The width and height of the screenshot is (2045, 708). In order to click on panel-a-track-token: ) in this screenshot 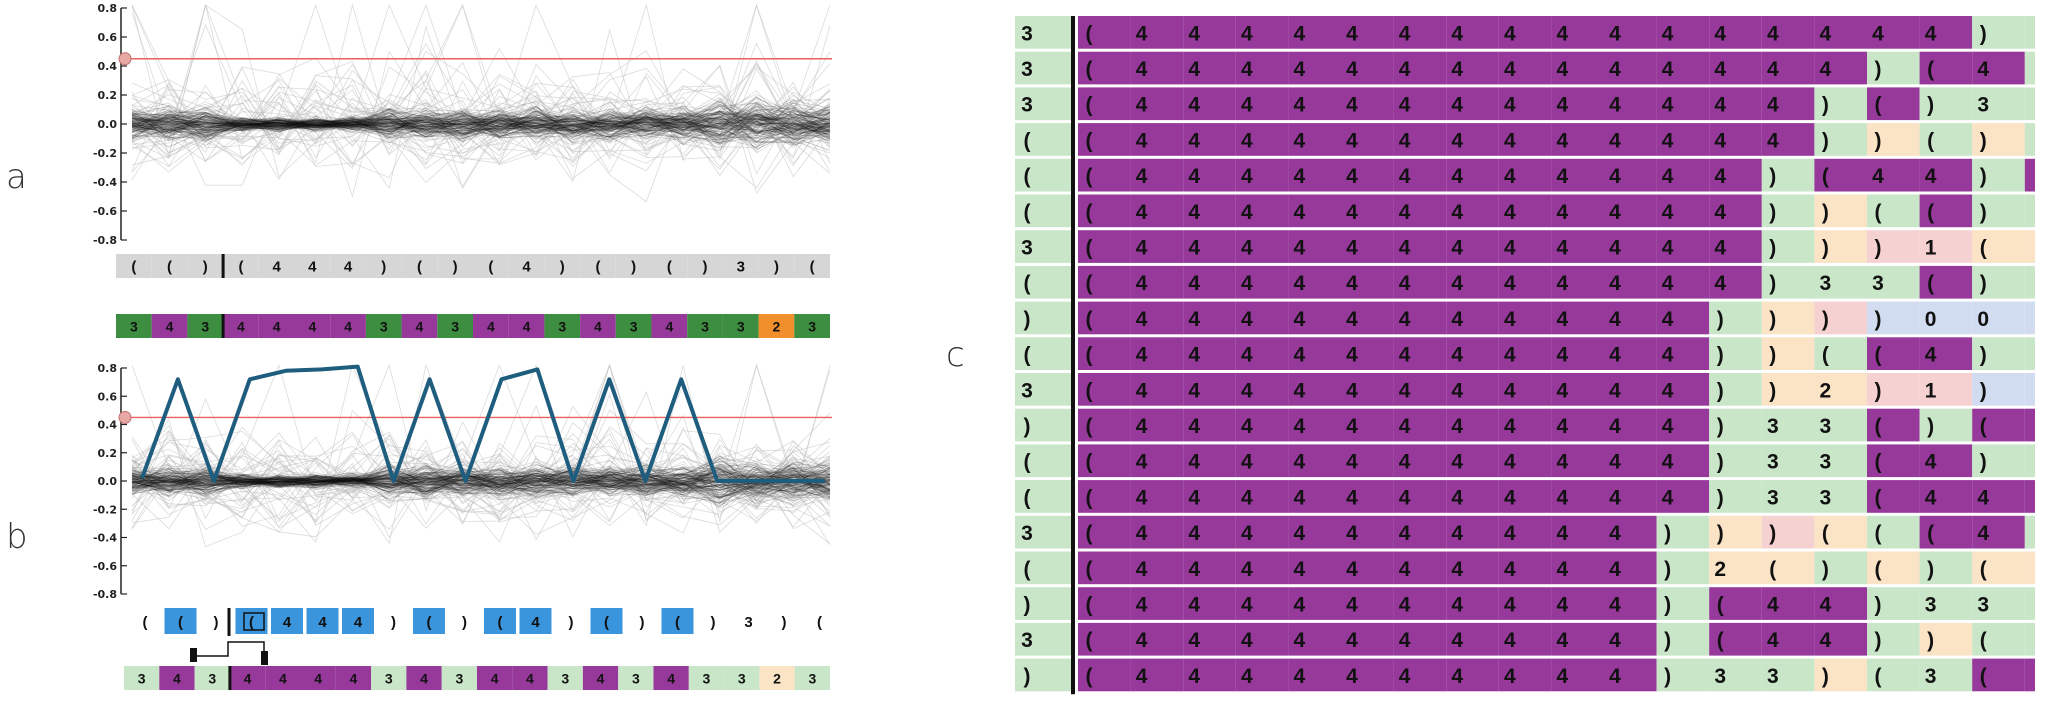, I will do `click(455, 266)`.